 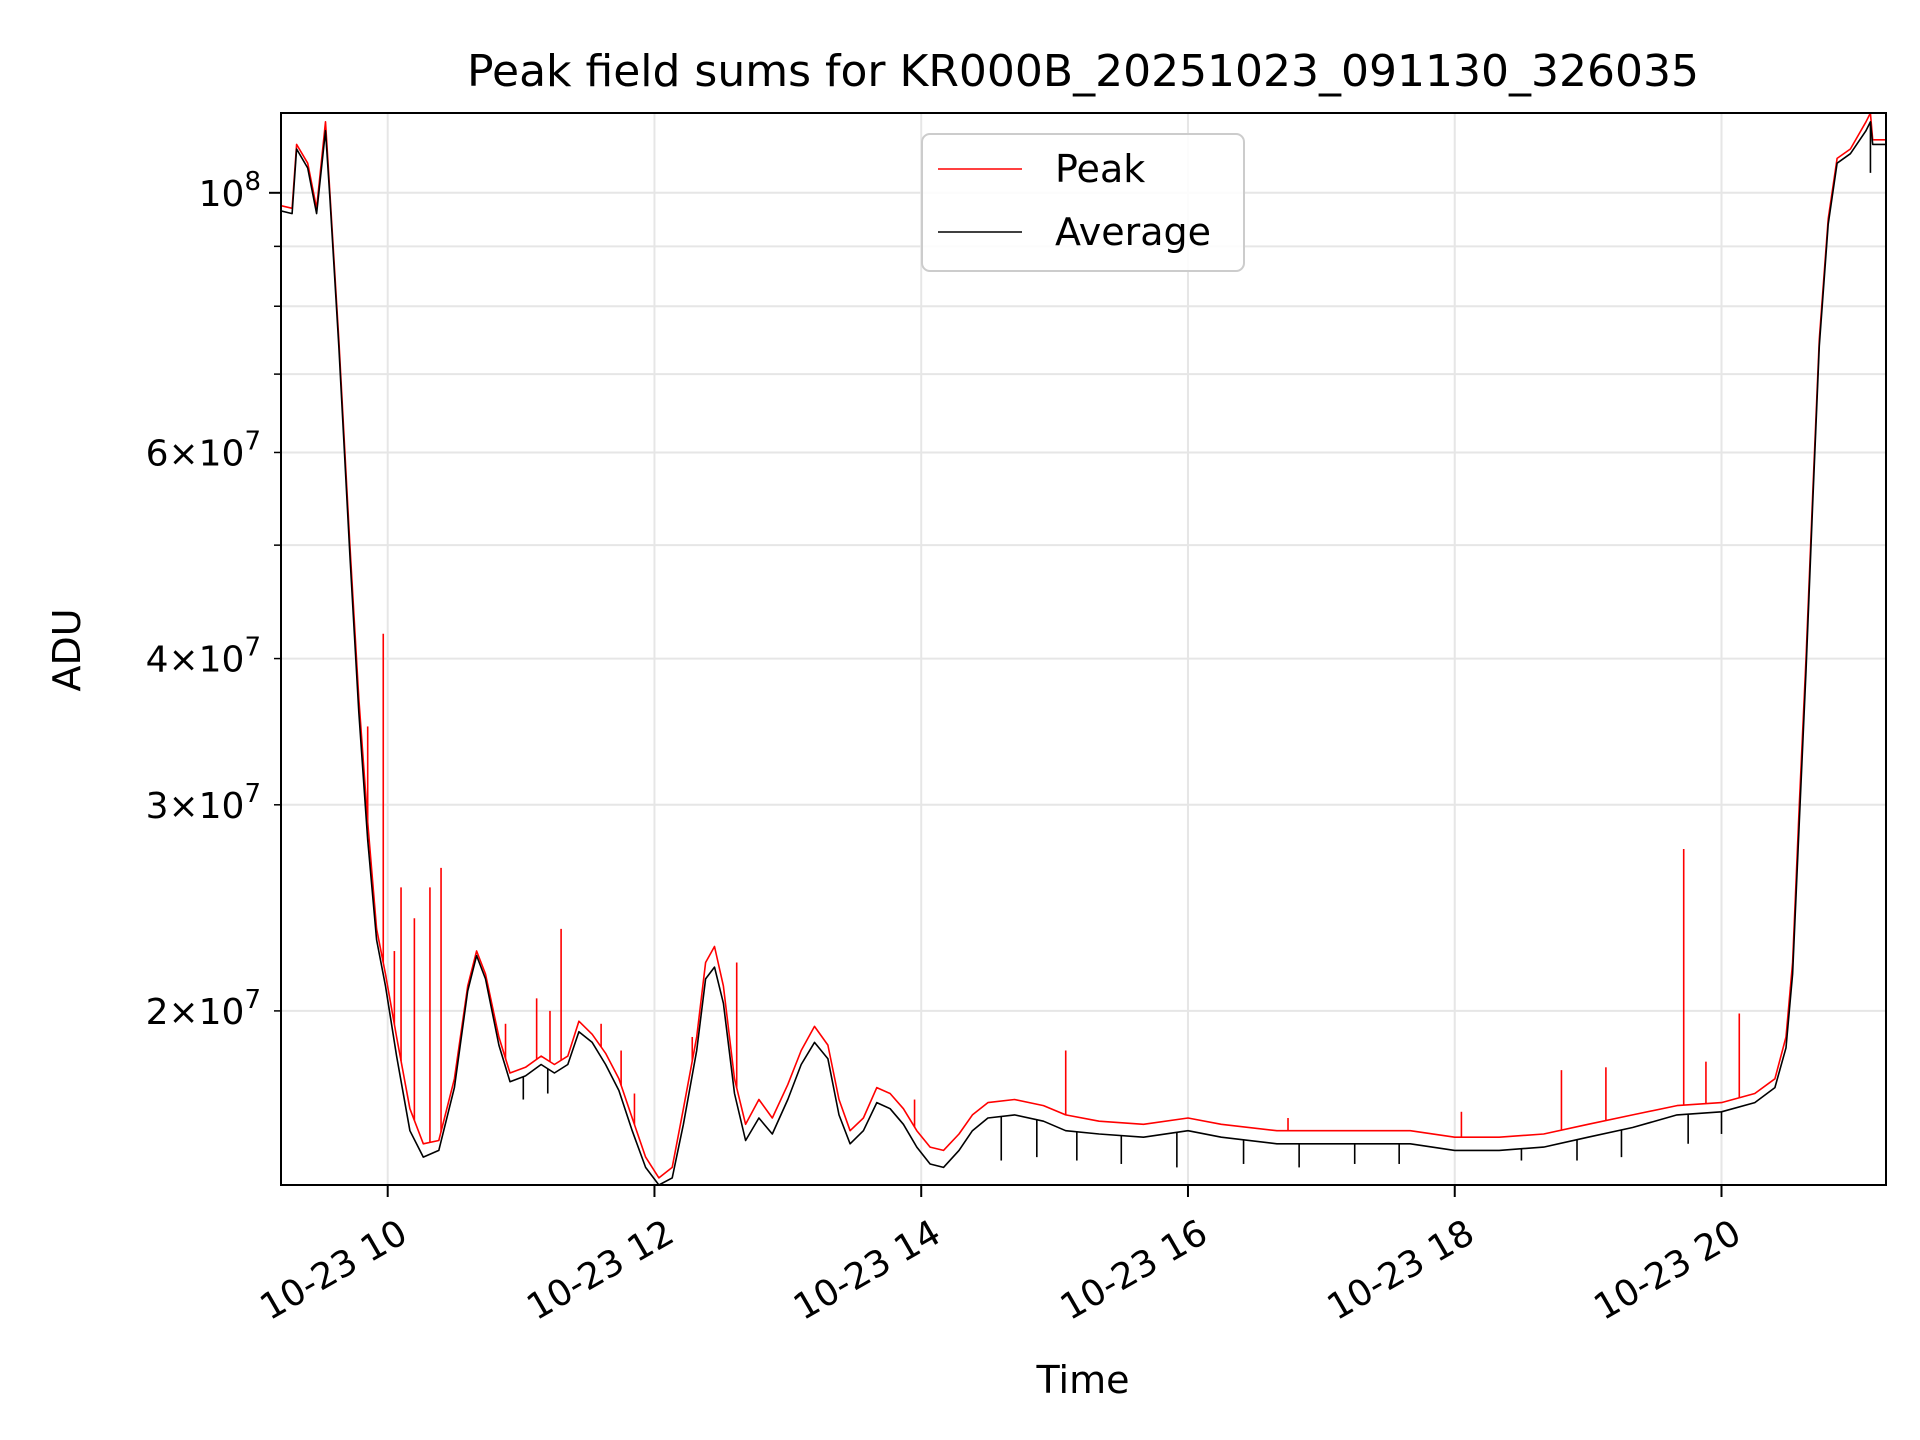 I want to click on y-tick-label: 4×10⁷, so click(x=203, y=657).